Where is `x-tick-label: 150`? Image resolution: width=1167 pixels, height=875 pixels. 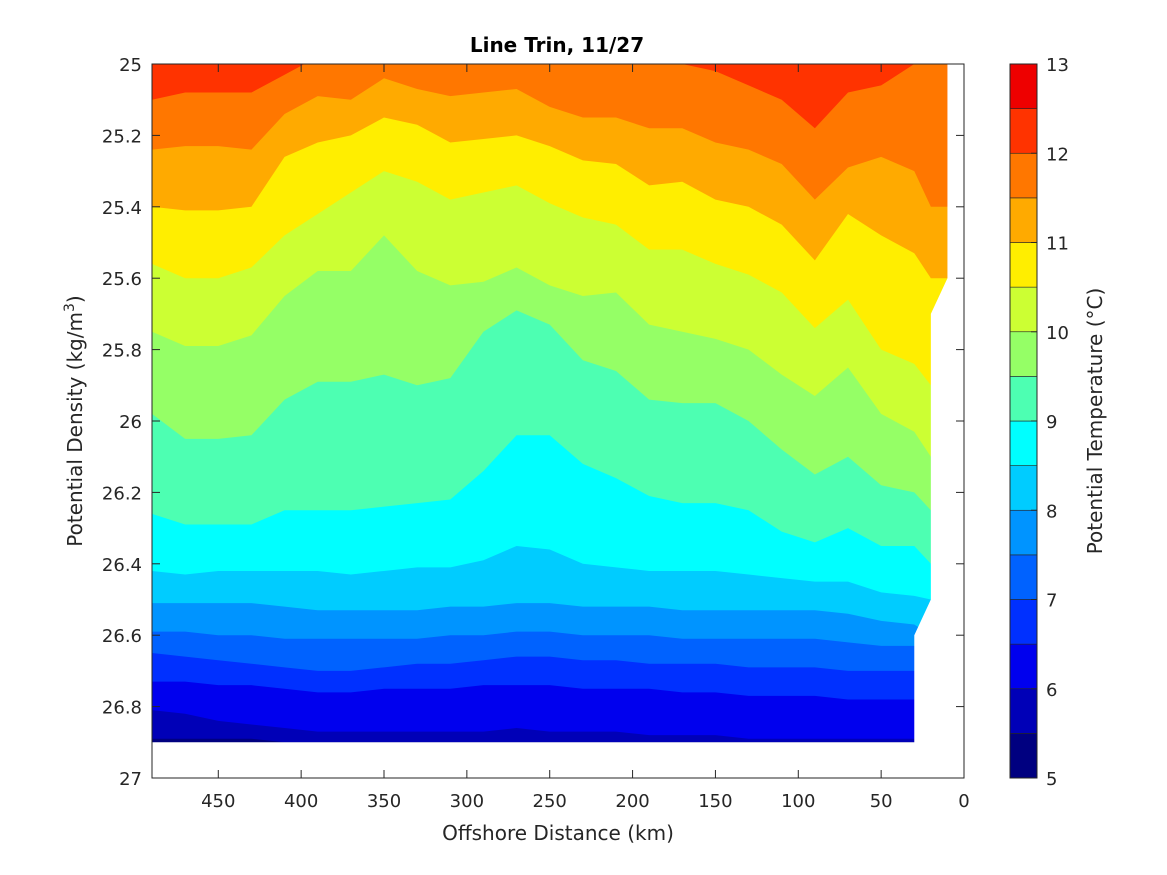
x-tick-label: 150 is located at coordinates (715, 801).